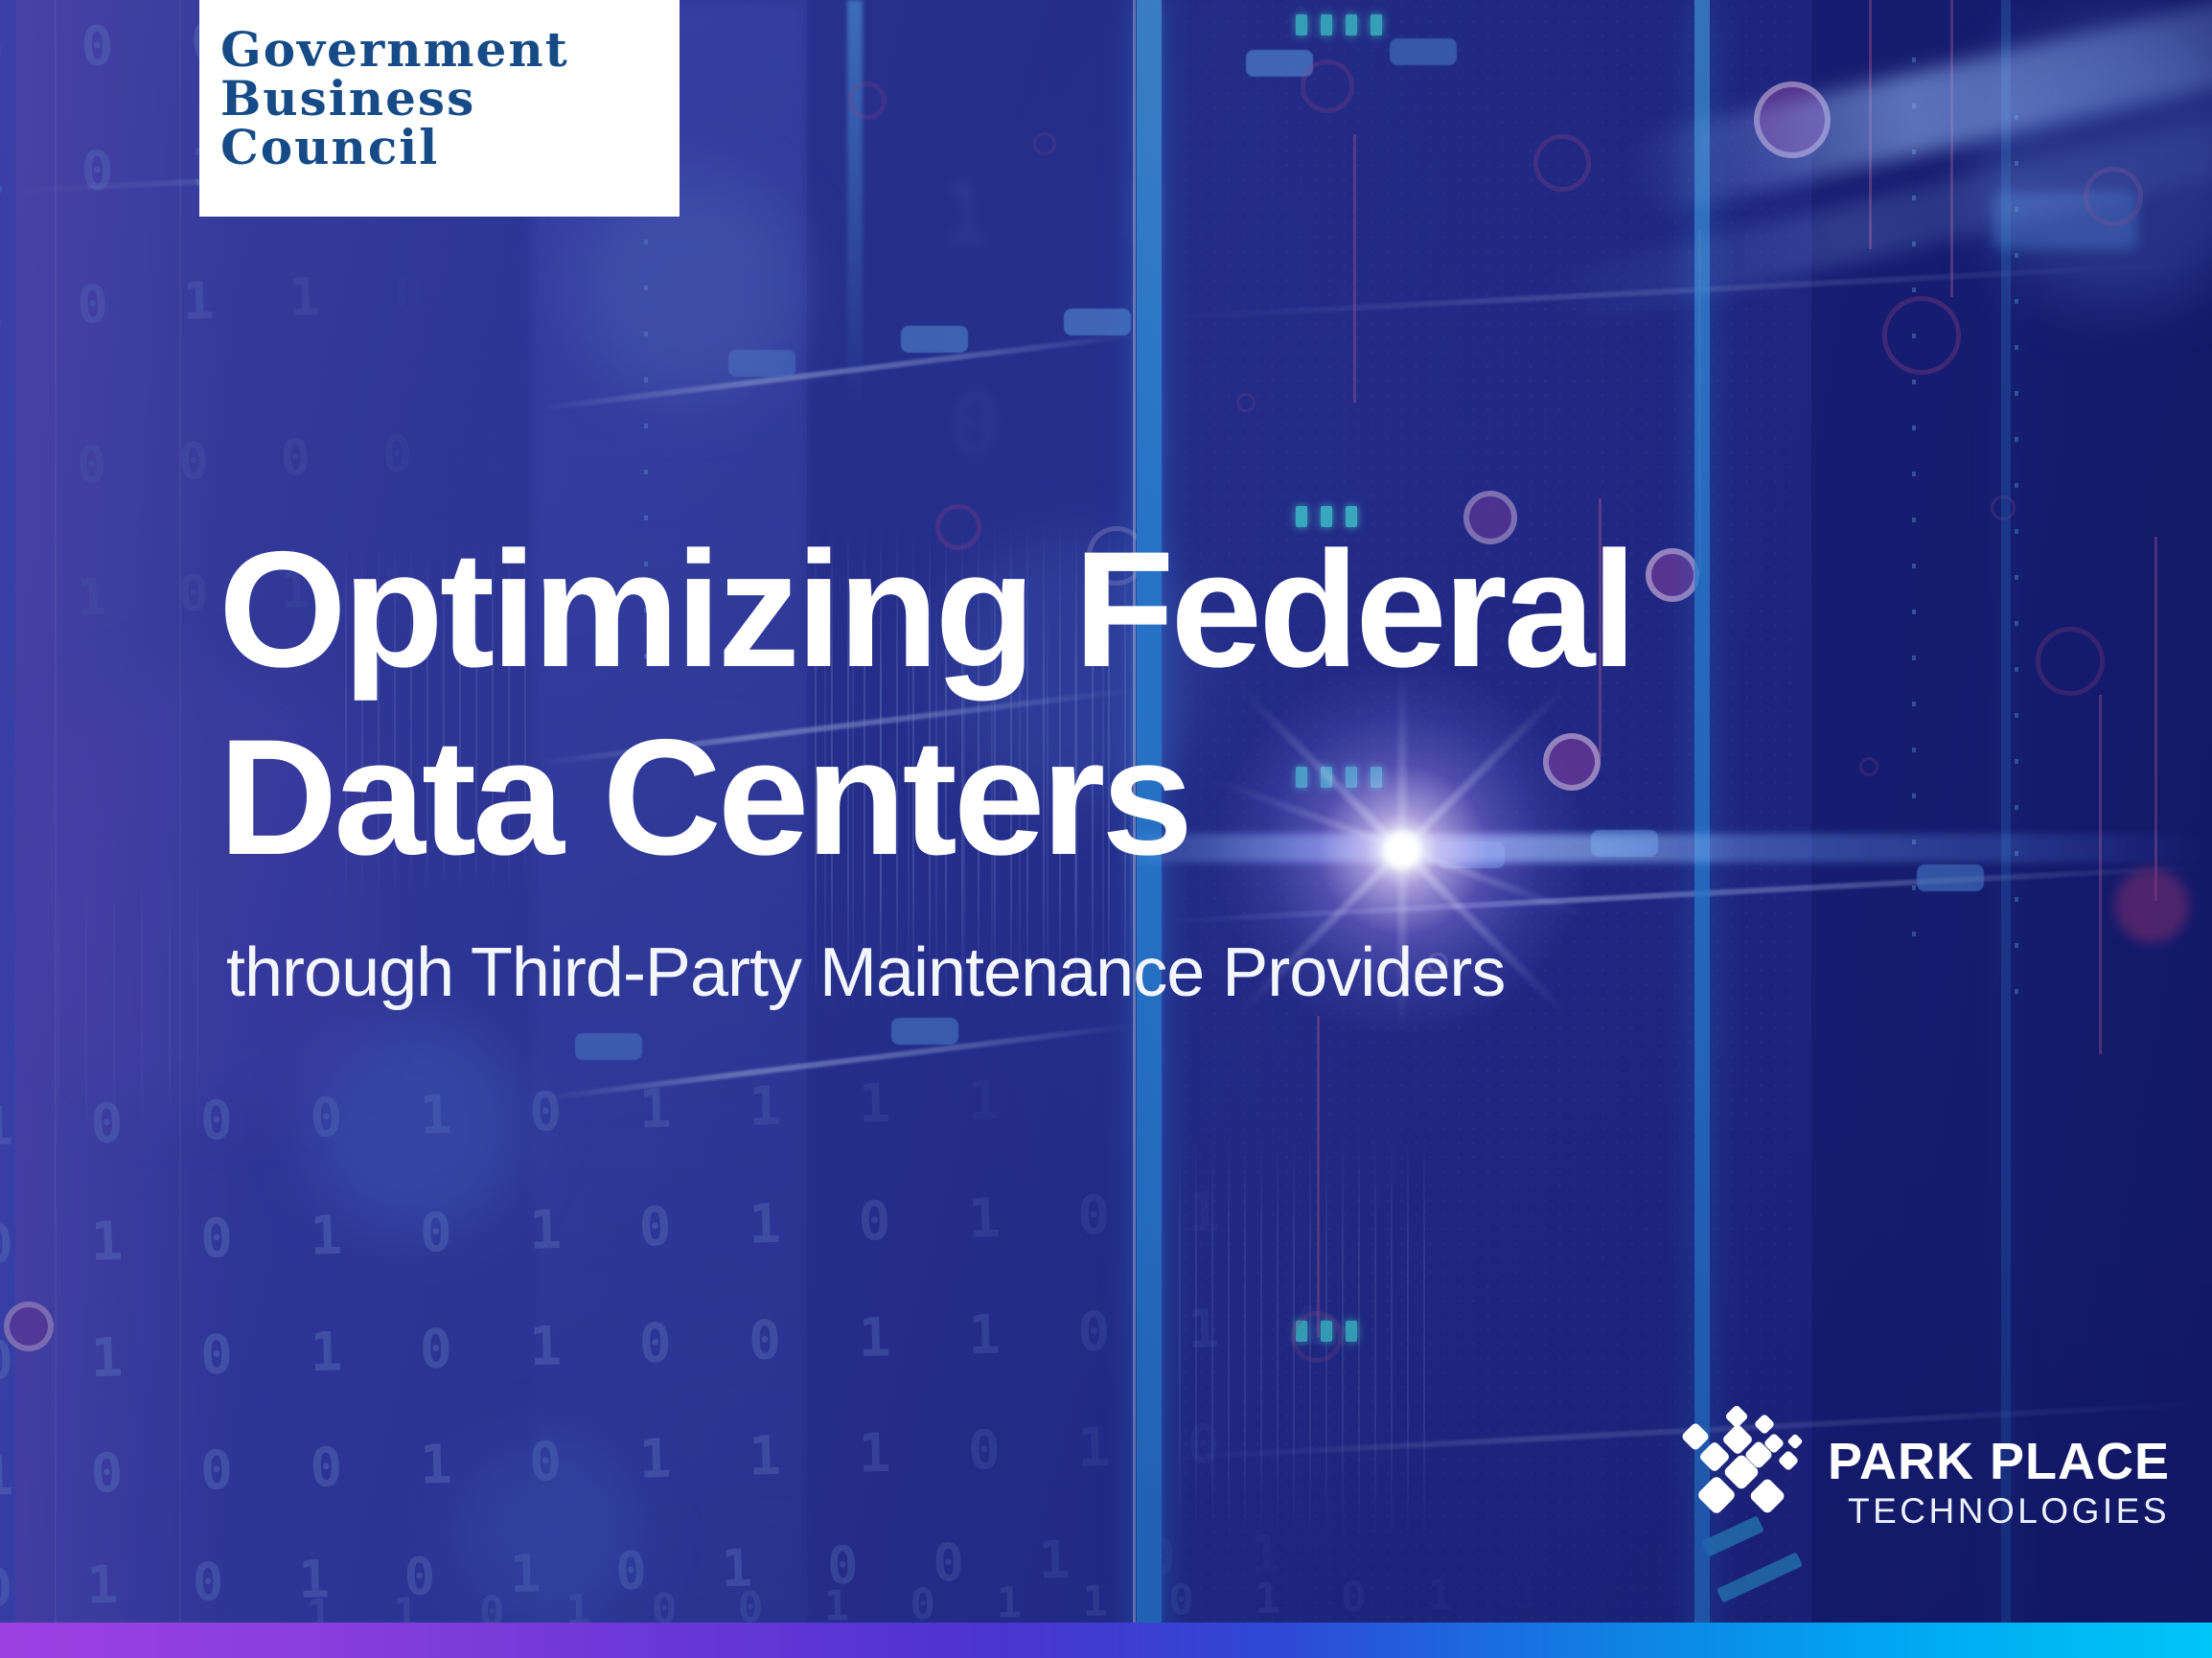  I want to click on lens-flare-center, so click(1402, 850).